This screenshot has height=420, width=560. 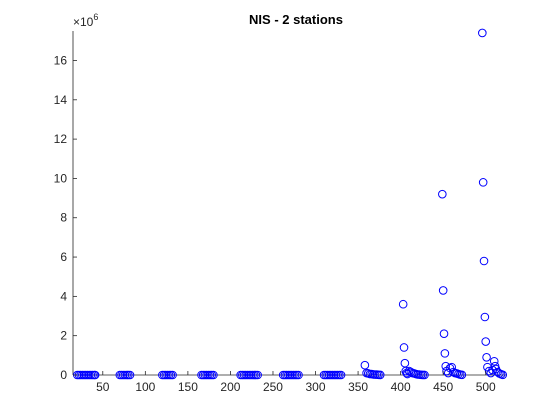 What do you see at coordinates (63, 375) in the screenshot?
I see `y-tick-label: 0` at bounding box center [63, 375].